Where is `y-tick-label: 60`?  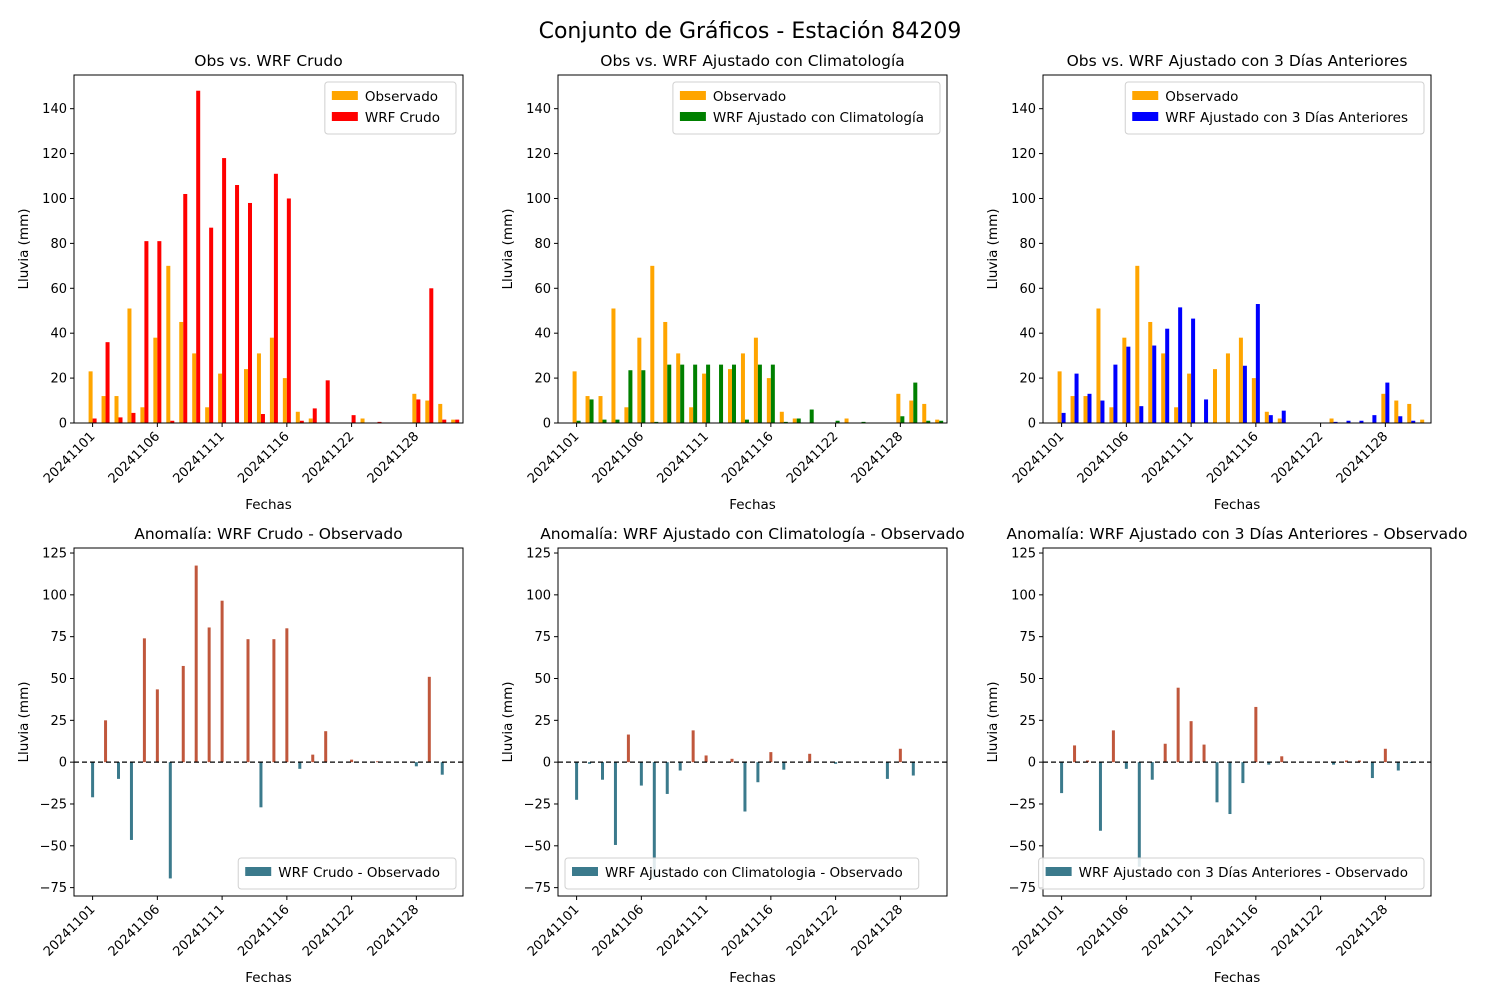
y-tick-label: 60 is located at coordinates (1027, 289).